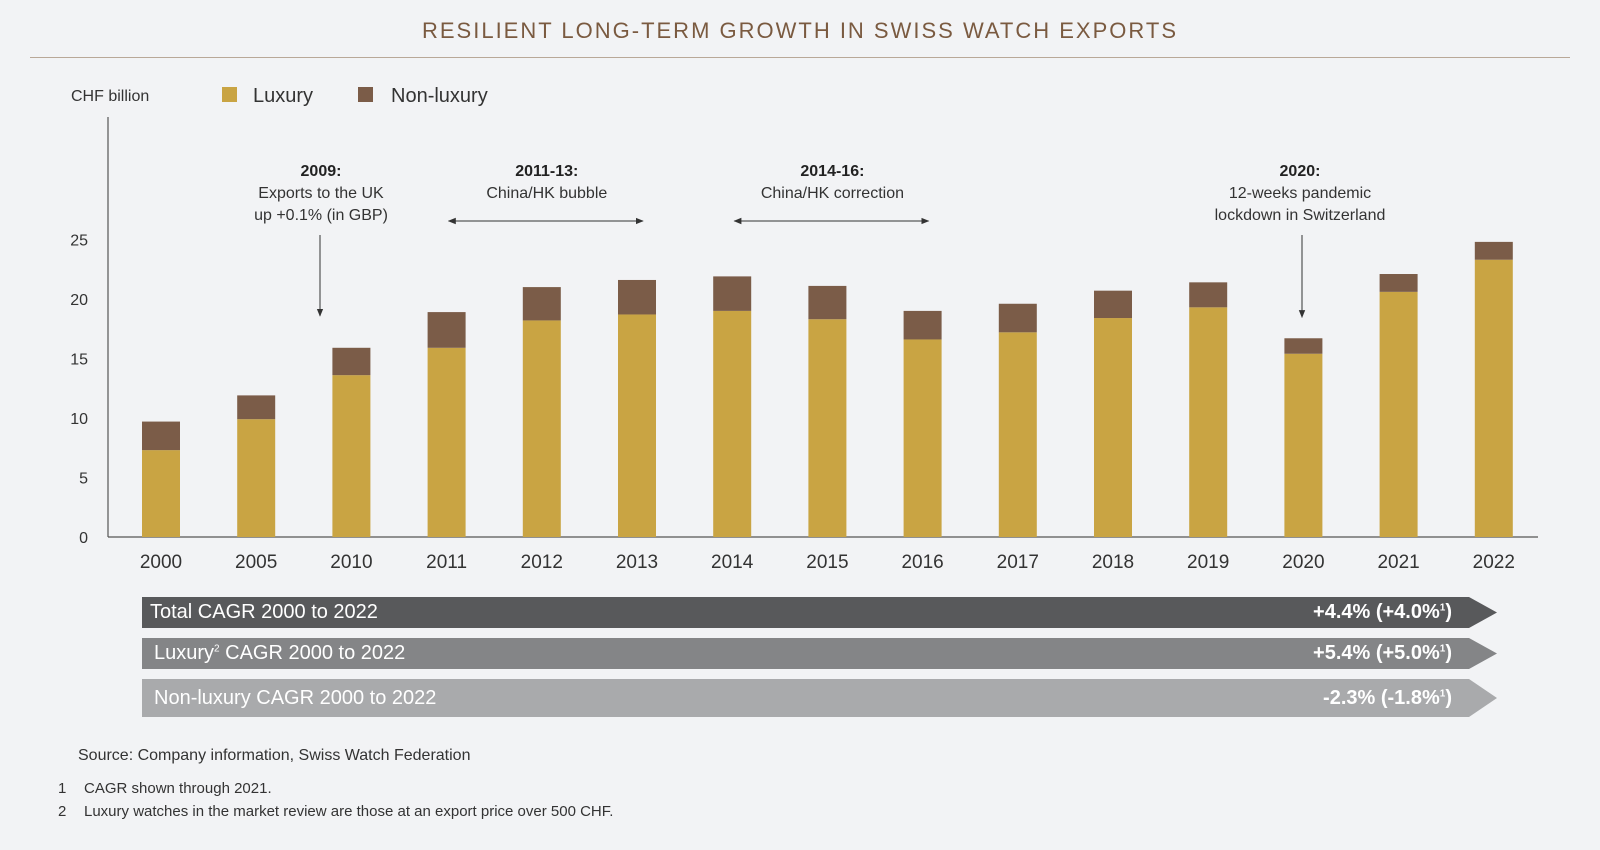 Image resolution: width=1600 pixels, height=850 pixels. Describe the element at coordinates (546, 171) in the screenshot. I see `annotation-title-1: 2011-13:` at that location.